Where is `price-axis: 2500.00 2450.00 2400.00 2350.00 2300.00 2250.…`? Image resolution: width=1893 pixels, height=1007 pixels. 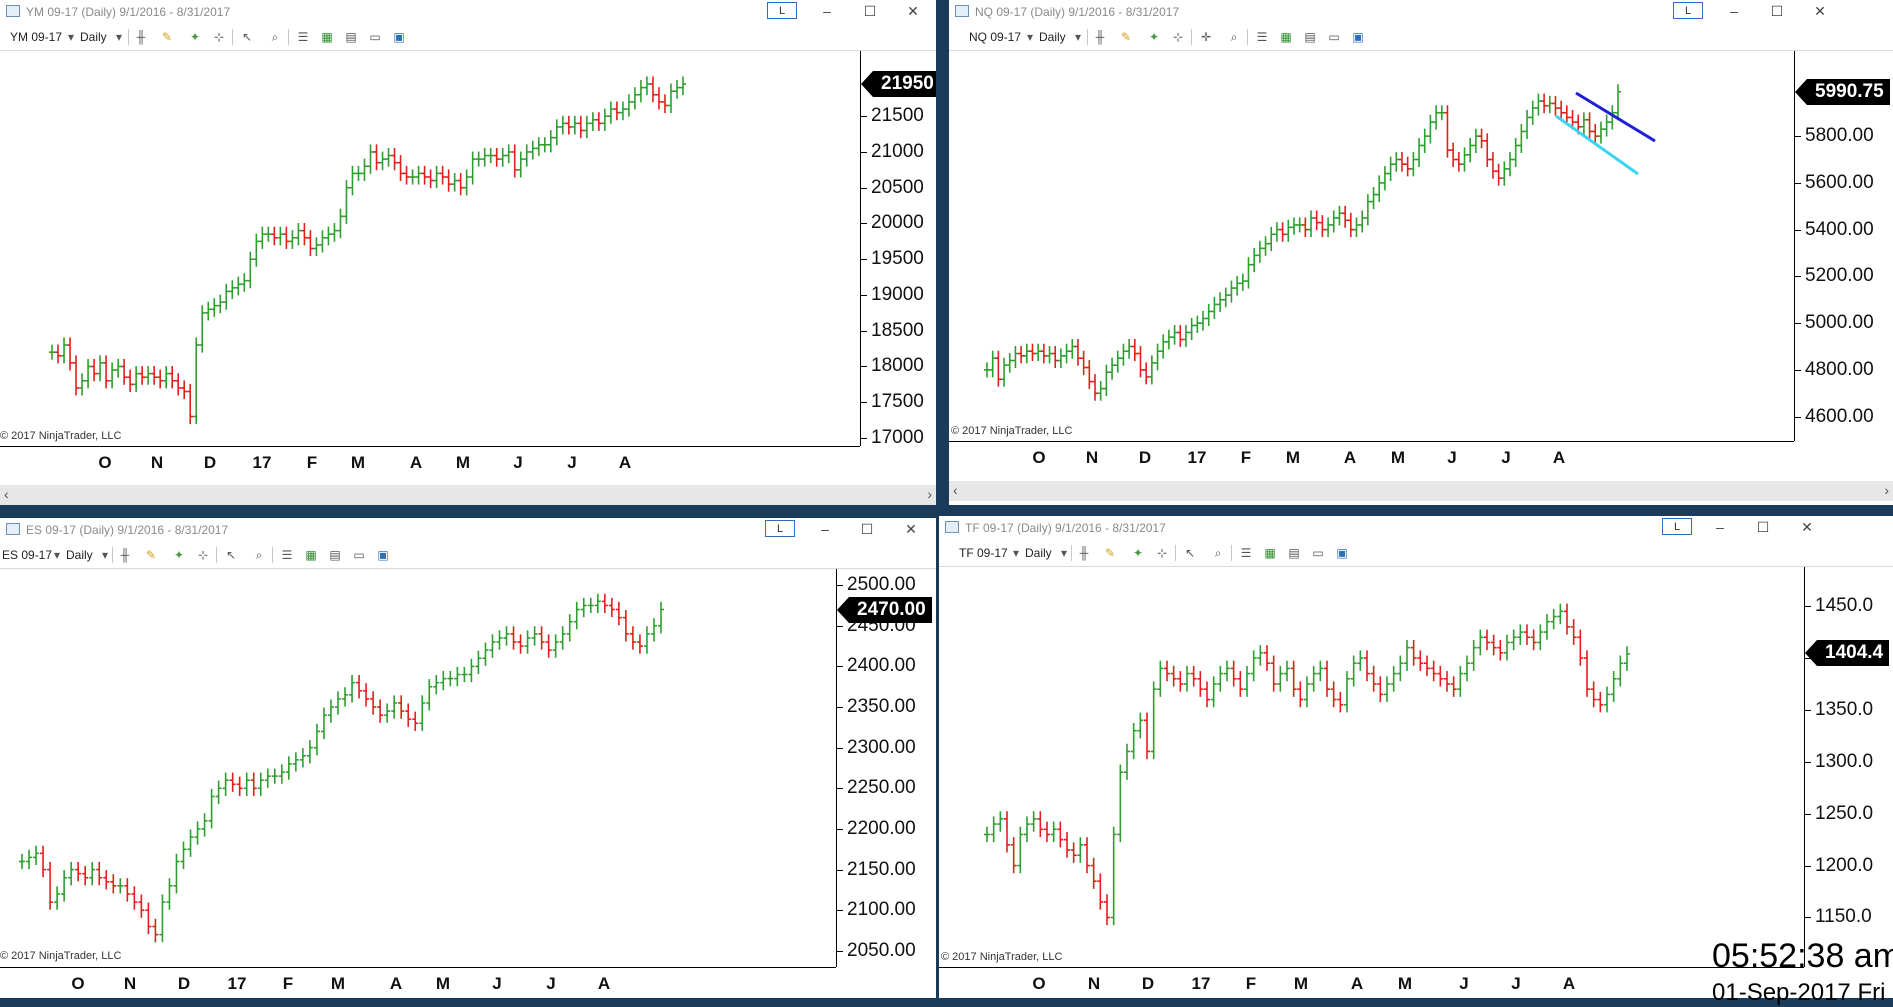 price-axis: 2500.00 2450.00 2400.00 2350.00 2300.00 2250.… is located at coordinates (886, 768).